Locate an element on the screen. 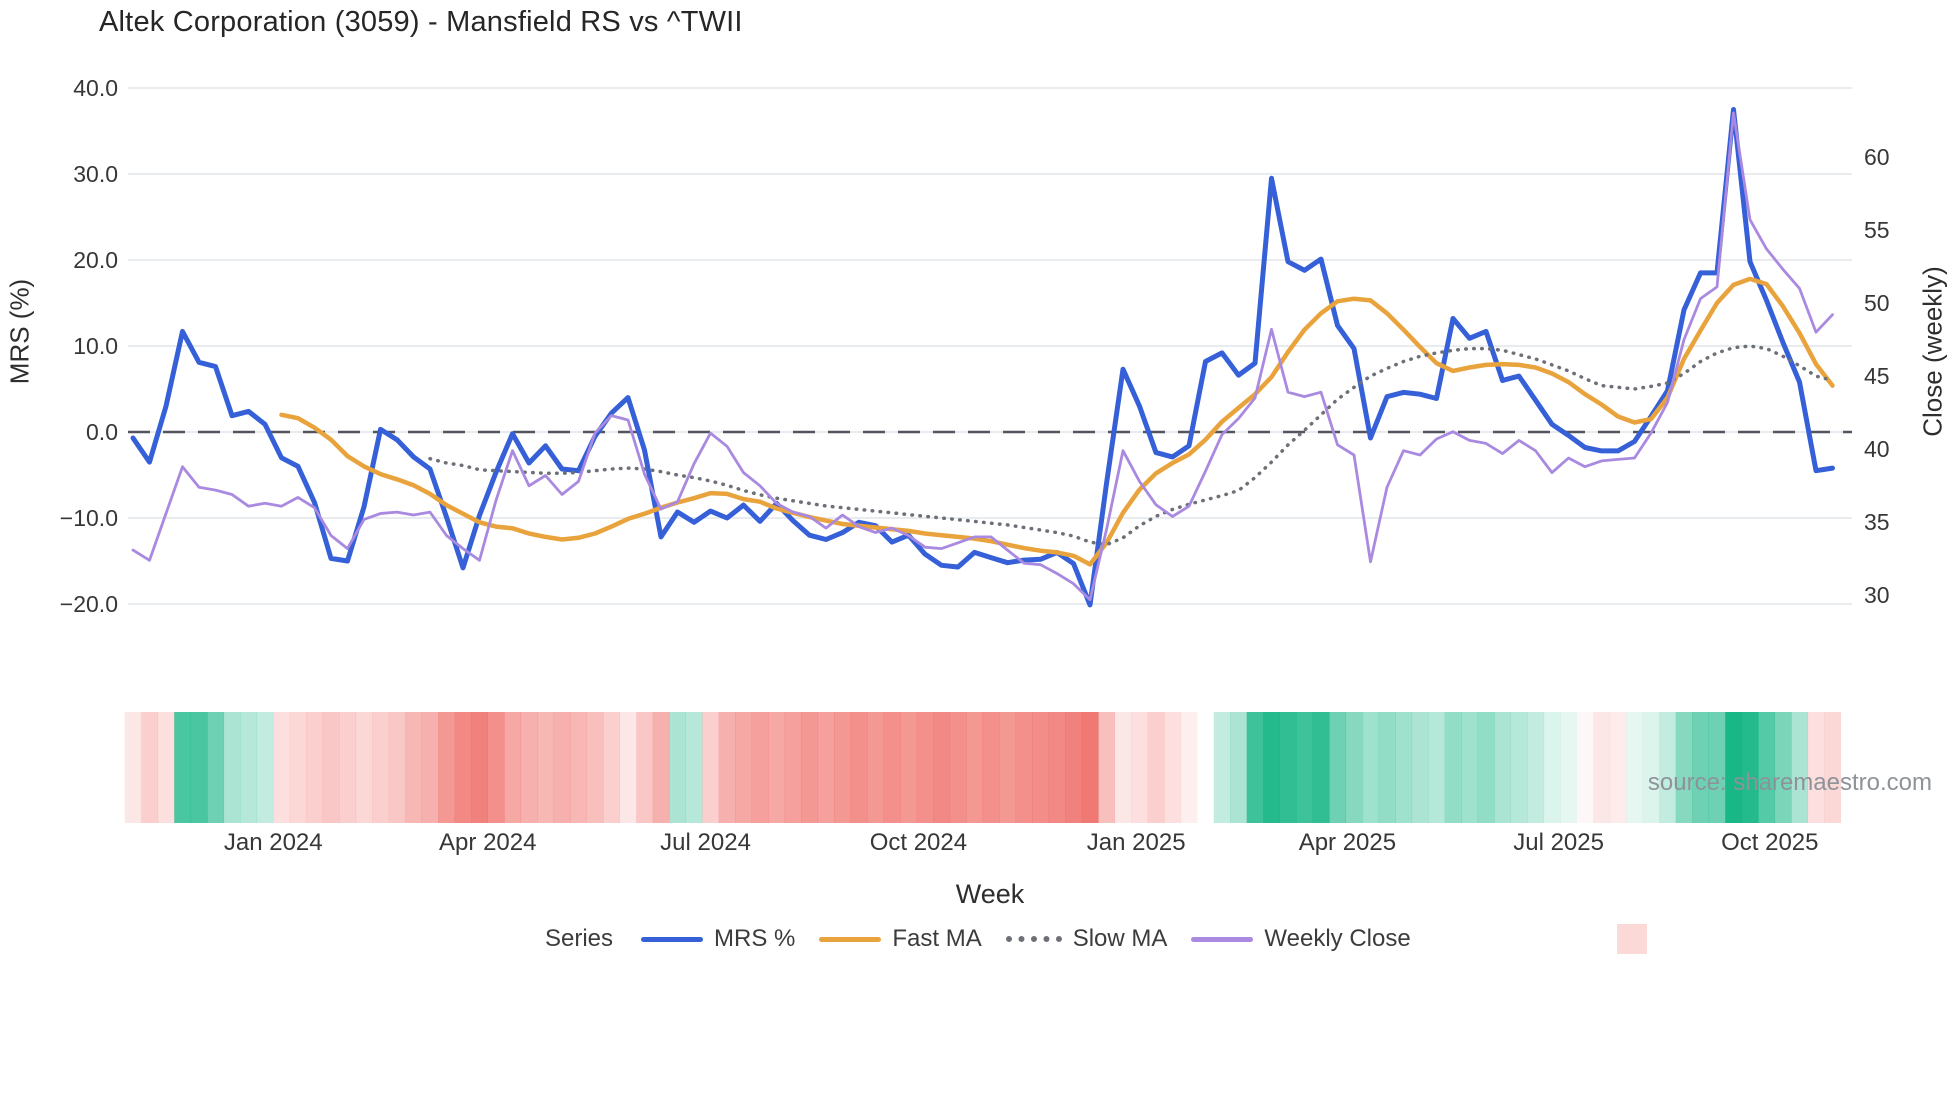 This screenshot has width=1960, height=1102. heatmap-strip is located at coordinates (983, 767).